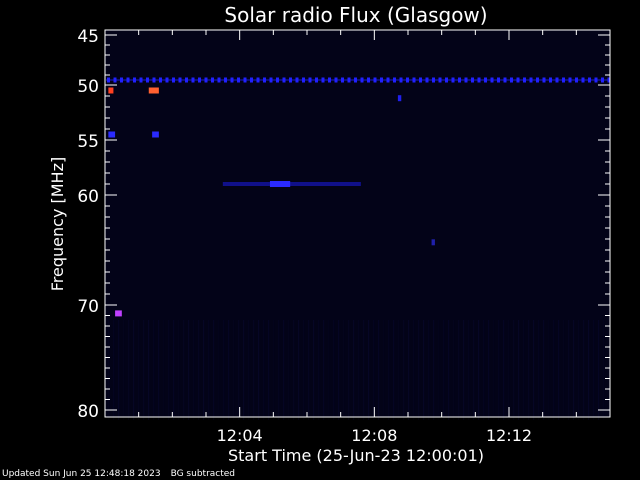  I want to click on y-tick-label: 45, so click(88, 37).